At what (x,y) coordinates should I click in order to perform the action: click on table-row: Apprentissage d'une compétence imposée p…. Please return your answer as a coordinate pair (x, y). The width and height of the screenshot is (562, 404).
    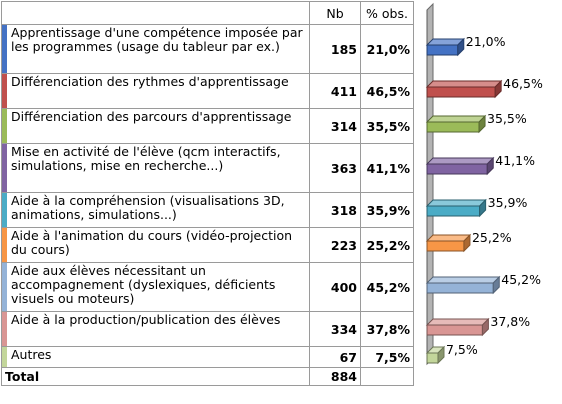
    Looking at the image, I should click on (207, 49).